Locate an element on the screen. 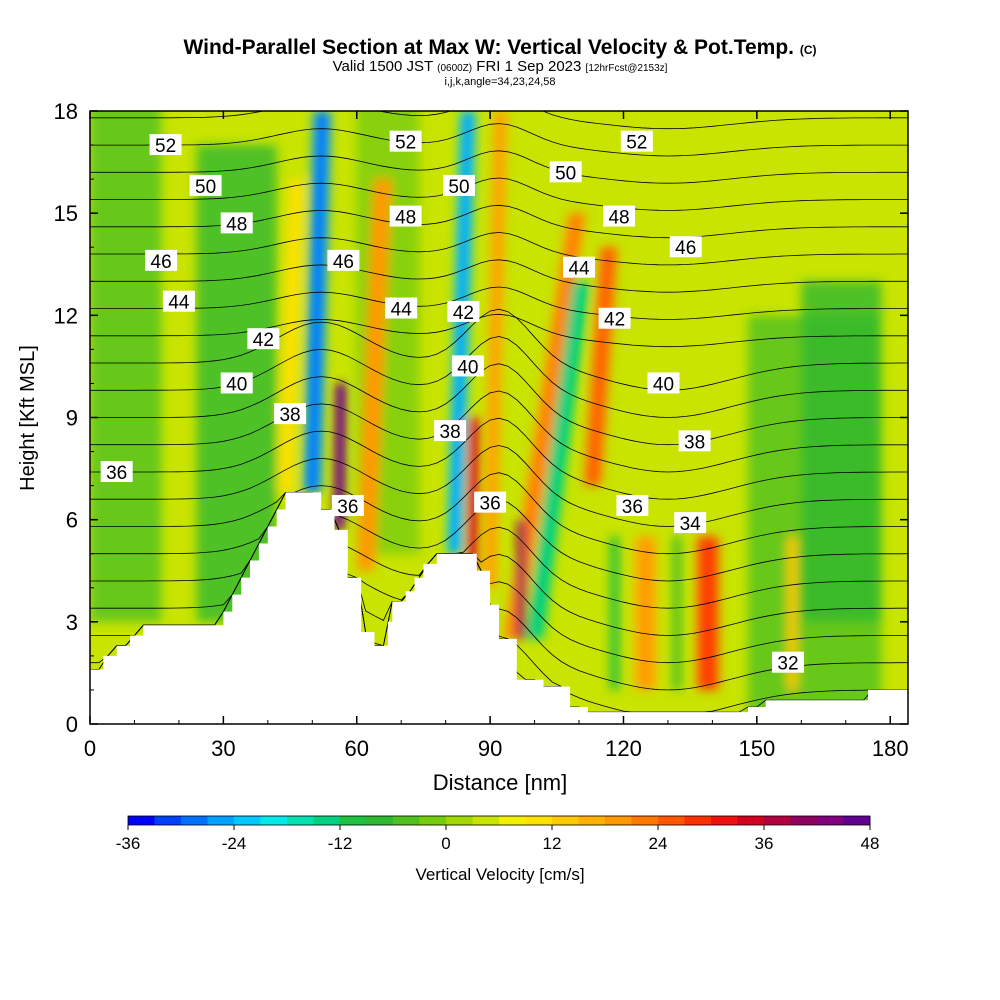 This screenshot has height=1000, width=1000. colorbar-tick-label: 12 is located at coordinates (552, 843).